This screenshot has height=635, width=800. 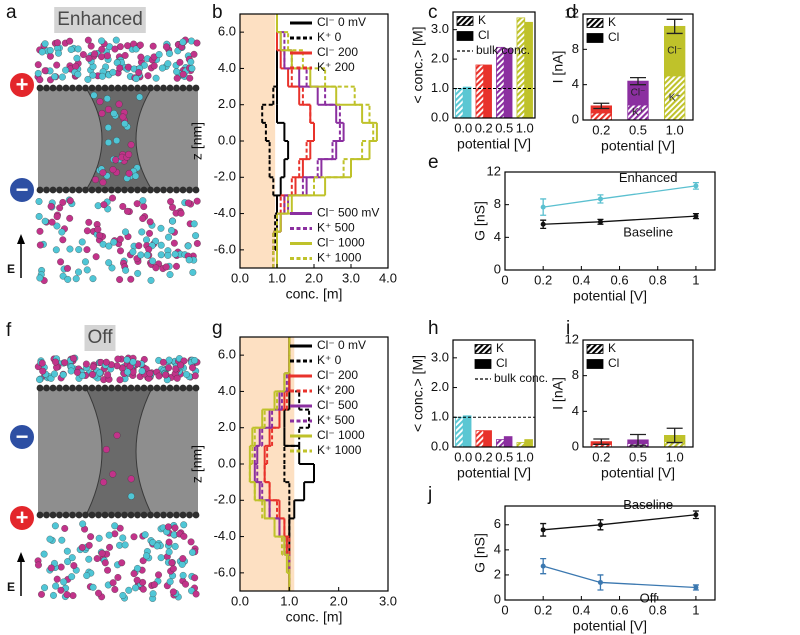 I want to click on field-arrowhead, so click(x=21, y=239).